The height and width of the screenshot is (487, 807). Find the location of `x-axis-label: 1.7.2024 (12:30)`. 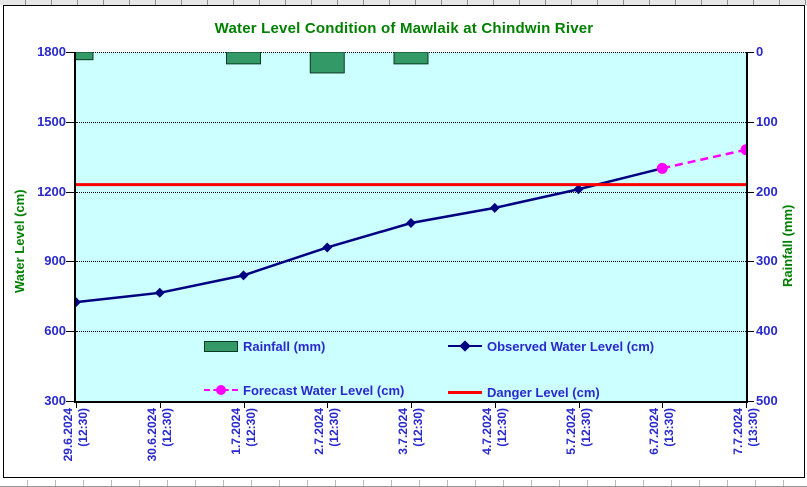

x-axis-label: 1.7.2024 (12:30) is located at coordinates (244, 445).